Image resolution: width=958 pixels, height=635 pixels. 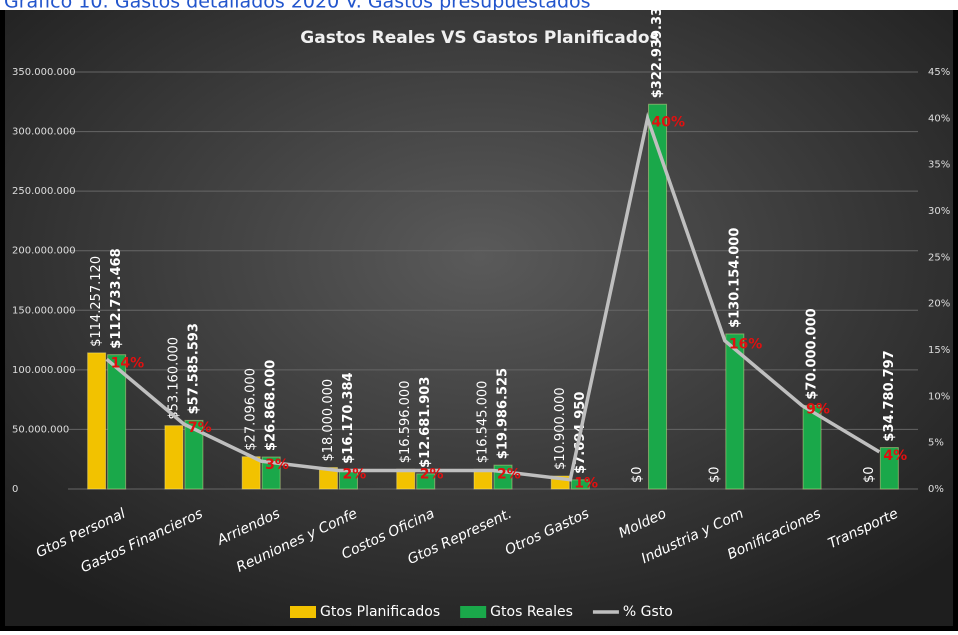 I want to click on y2-tick-label: 40%, so click(x=939, y=118).